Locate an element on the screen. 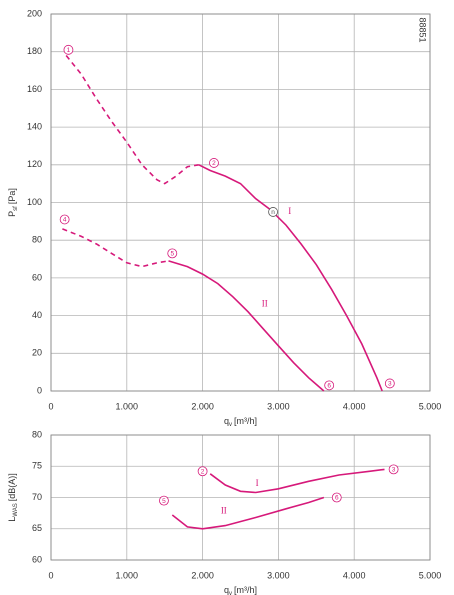 The image size is (454, 595). y-axis-label: LWAS [dB(A)] is located at coordinates (12, 497).